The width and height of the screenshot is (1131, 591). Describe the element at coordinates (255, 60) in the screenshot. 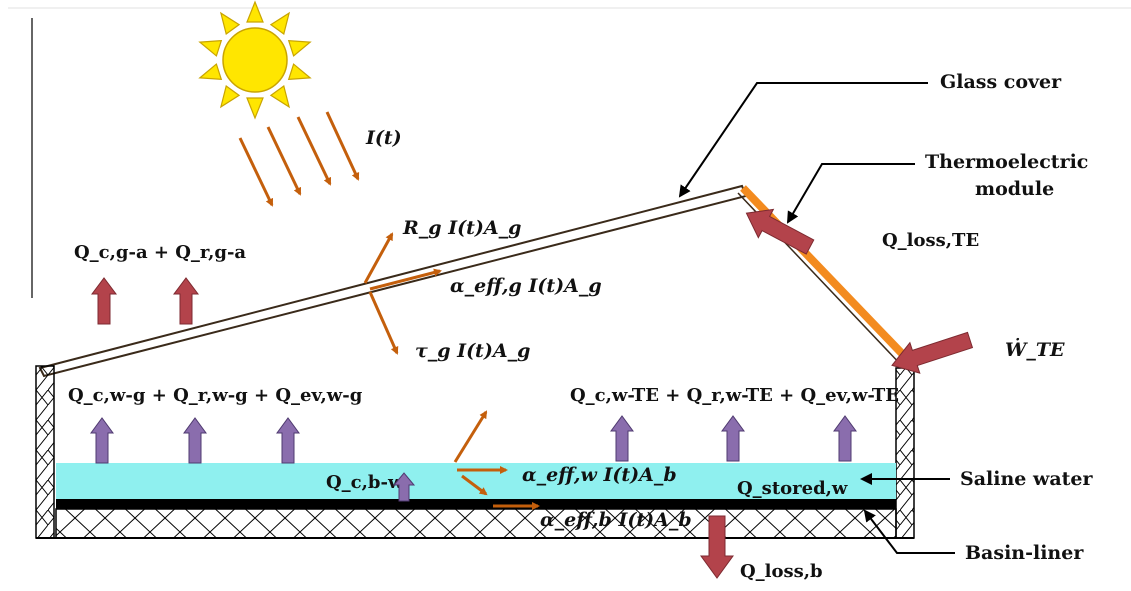

I see `sun-icon` at that location.